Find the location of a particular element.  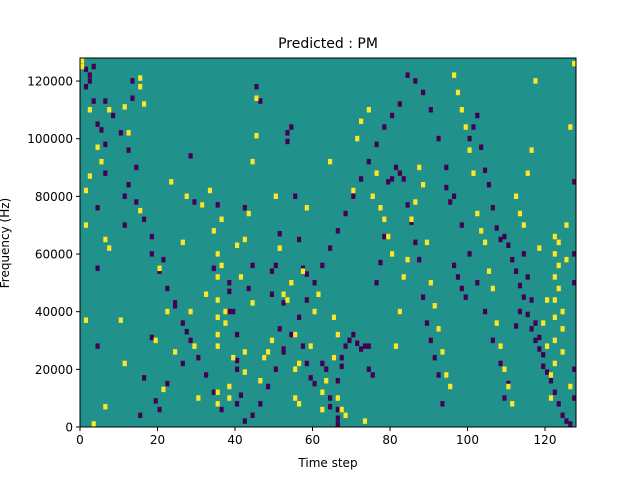

y-tick-label: 0 is located at coordinates (69, 428).